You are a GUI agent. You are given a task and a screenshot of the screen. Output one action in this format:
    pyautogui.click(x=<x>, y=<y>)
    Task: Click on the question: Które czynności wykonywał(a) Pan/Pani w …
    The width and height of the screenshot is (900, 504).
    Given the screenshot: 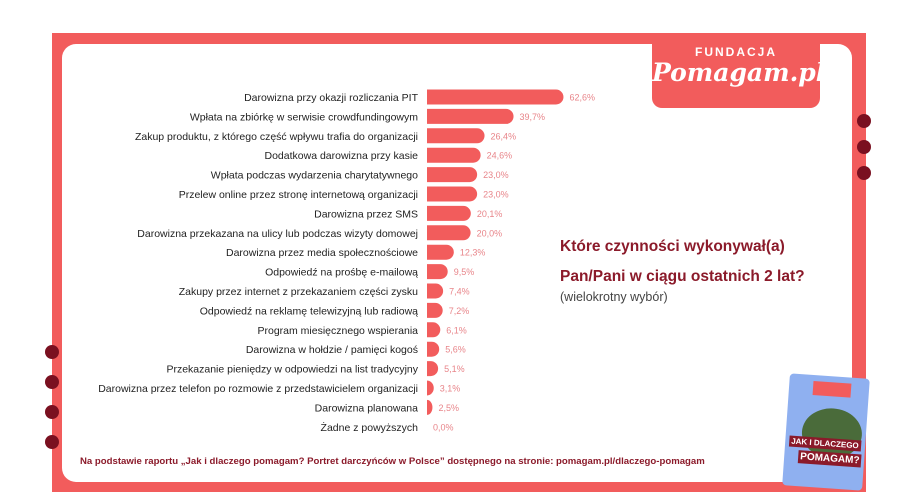 What is the action you would take?
    pyautogui.click(x=682, y=262)
    